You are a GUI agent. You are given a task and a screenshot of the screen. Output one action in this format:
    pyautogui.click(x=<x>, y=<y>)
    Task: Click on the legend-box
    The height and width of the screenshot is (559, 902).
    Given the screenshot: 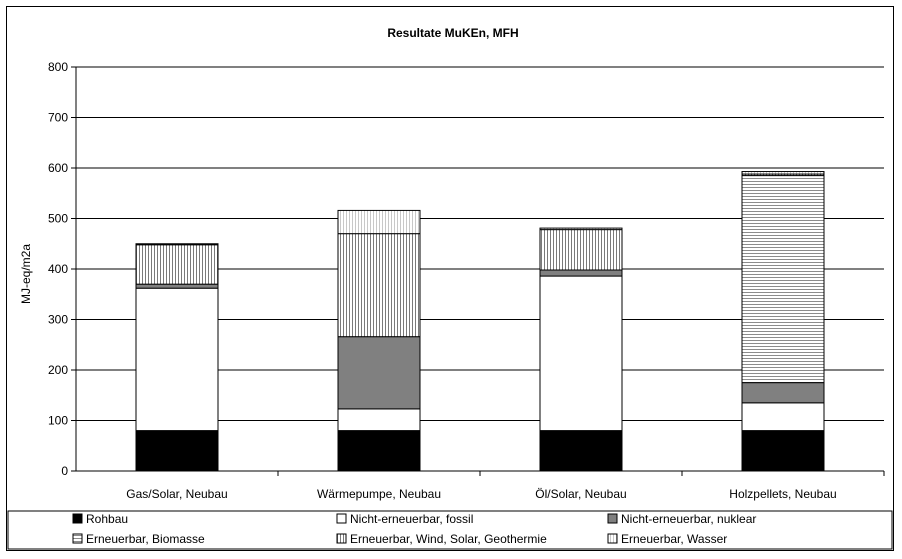 What is the action you would take?
    pyautogui.click(x=450, y=530)
    